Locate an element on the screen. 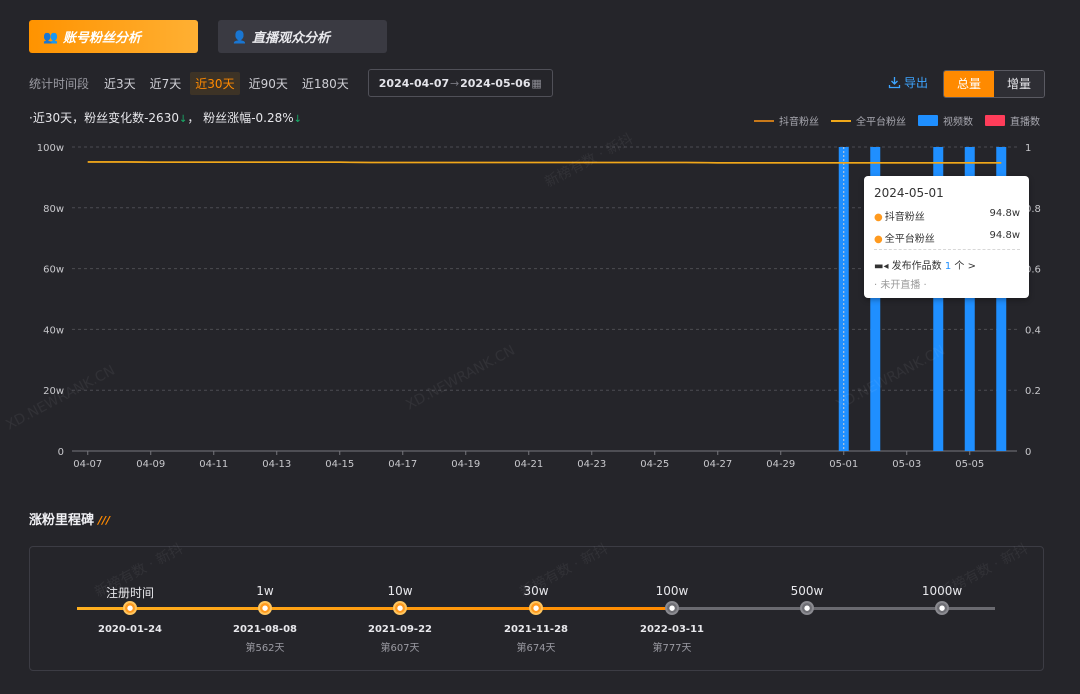 Image resolution: width=1080 pixels, height=694 pixels. x-tick-label: 04-29 is located at coordinates (780, 464).